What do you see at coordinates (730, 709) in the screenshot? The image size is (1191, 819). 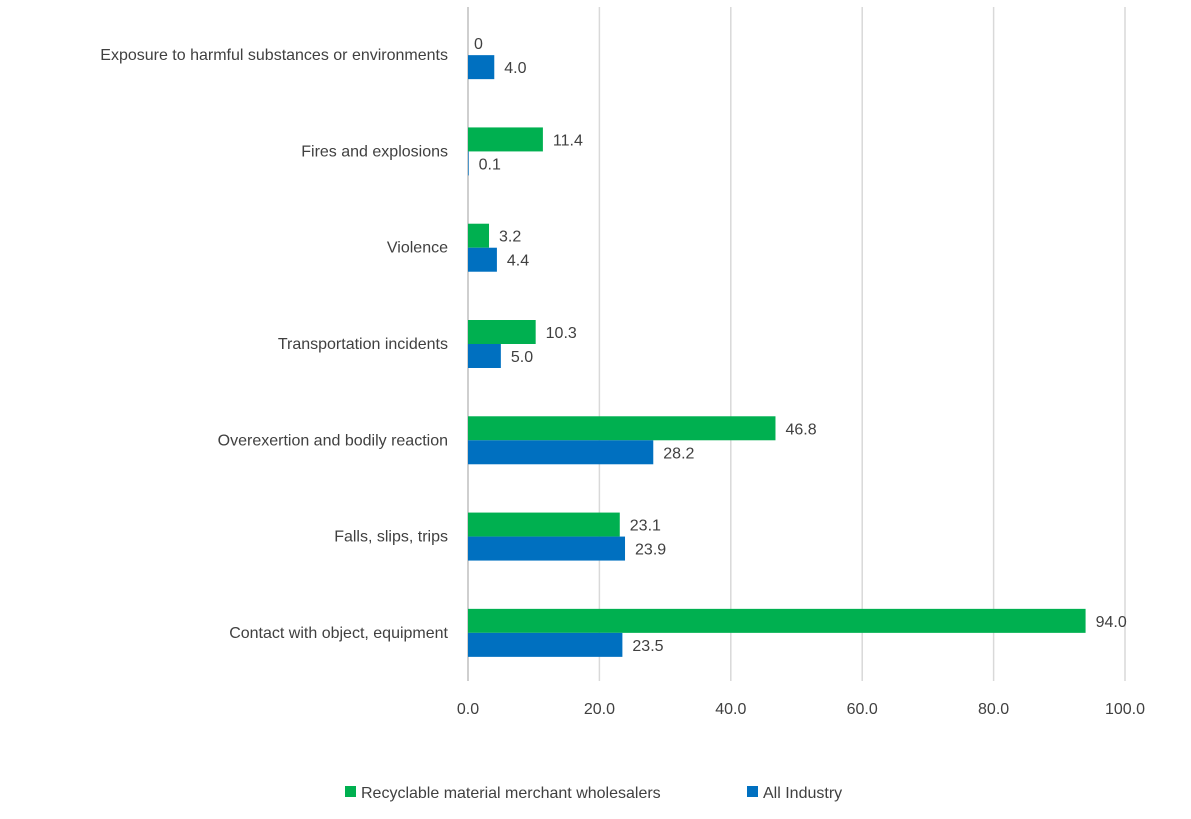 I see `x-tick-label: 40.0` at bounding box center [730, 709].